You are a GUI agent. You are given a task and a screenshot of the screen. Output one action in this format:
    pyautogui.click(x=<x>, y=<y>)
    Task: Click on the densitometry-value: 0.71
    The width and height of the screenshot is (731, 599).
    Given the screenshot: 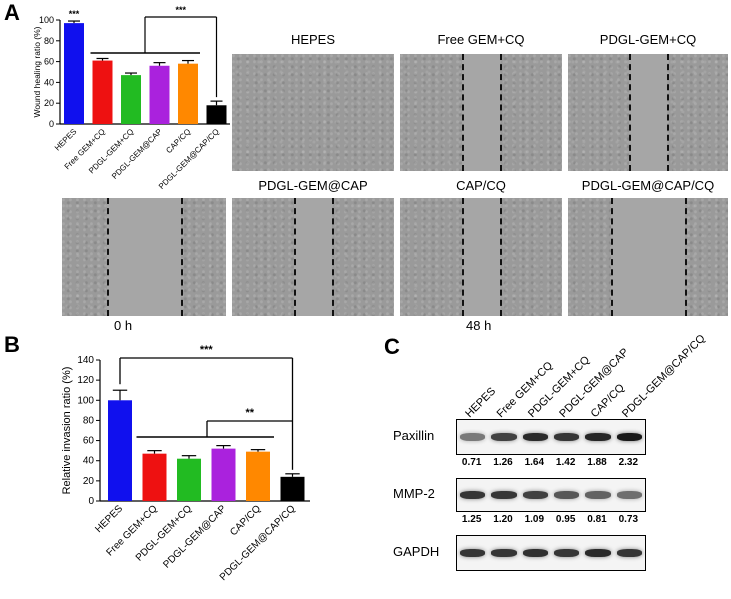 What is the action you would take?
    pyautogui.click(x=471, y=462)
    